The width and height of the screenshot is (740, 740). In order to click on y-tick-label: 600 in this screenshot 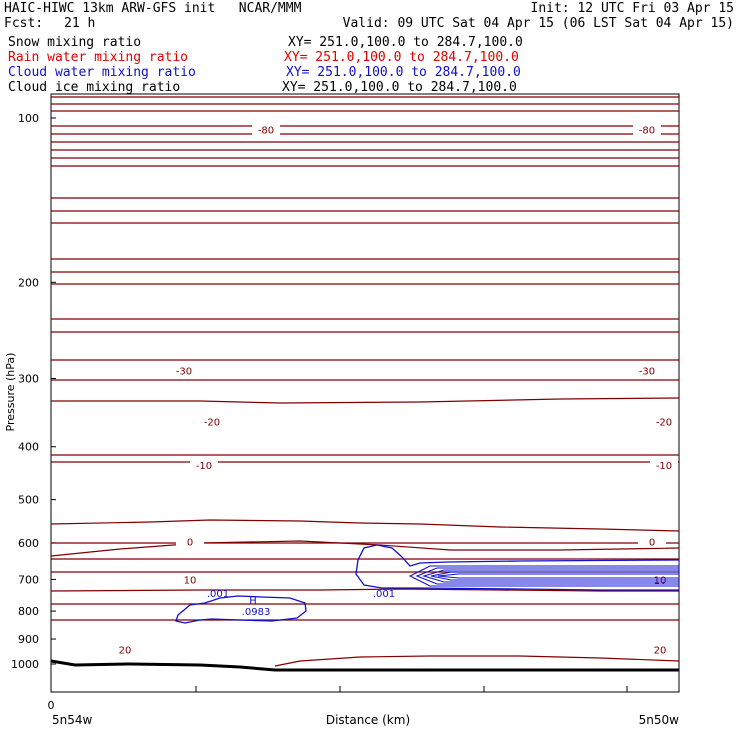, I will do `click(28, 543)`.